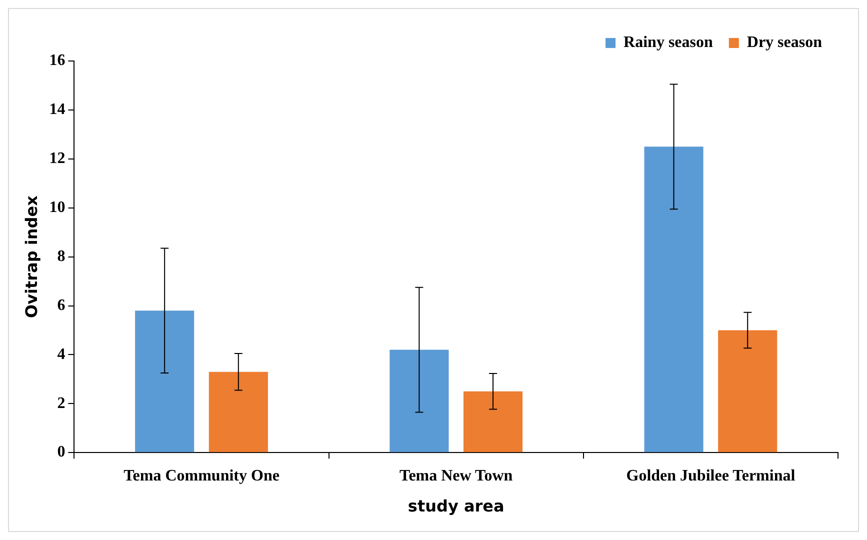 This screenshot has height=540, width=867. Describe the element at coordinates (61, 354) in the screenshot. I see `y-tick-label: 4` at that location.